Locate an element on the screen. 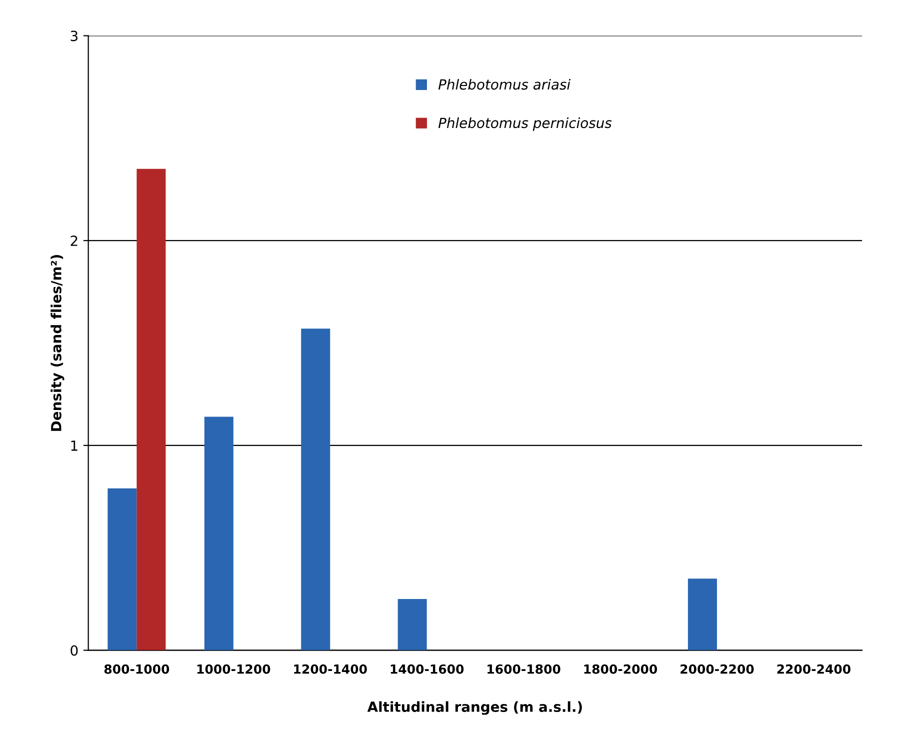 Image resolution: width=920 pixels, height=729 pixels. x-tick-label: 2200-2400 is located at coordinates (813, 669).